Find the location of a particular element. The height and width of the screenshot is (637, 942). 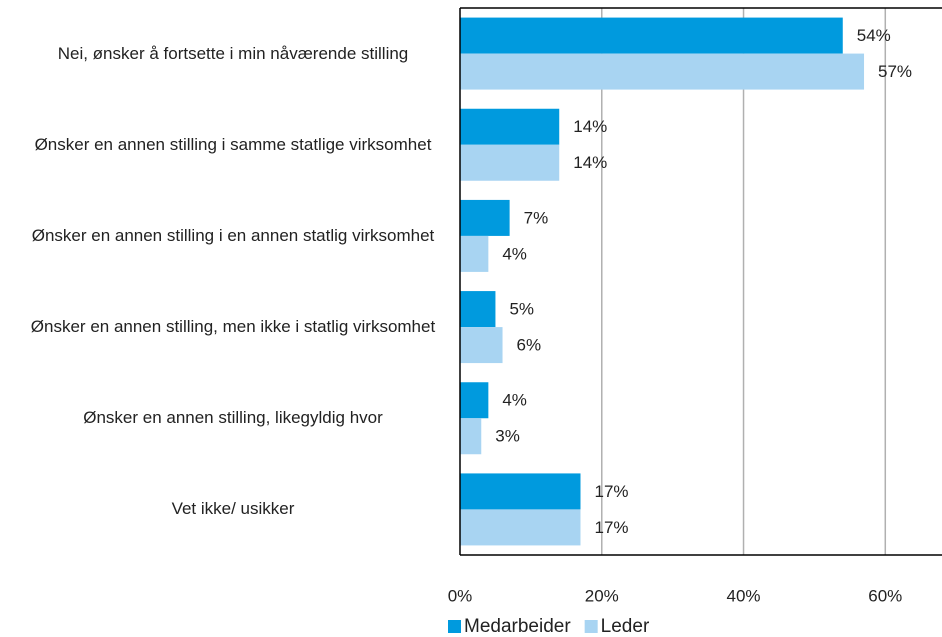

category-label: Vet ikke/ usikker is located at coordinates (233, 509).